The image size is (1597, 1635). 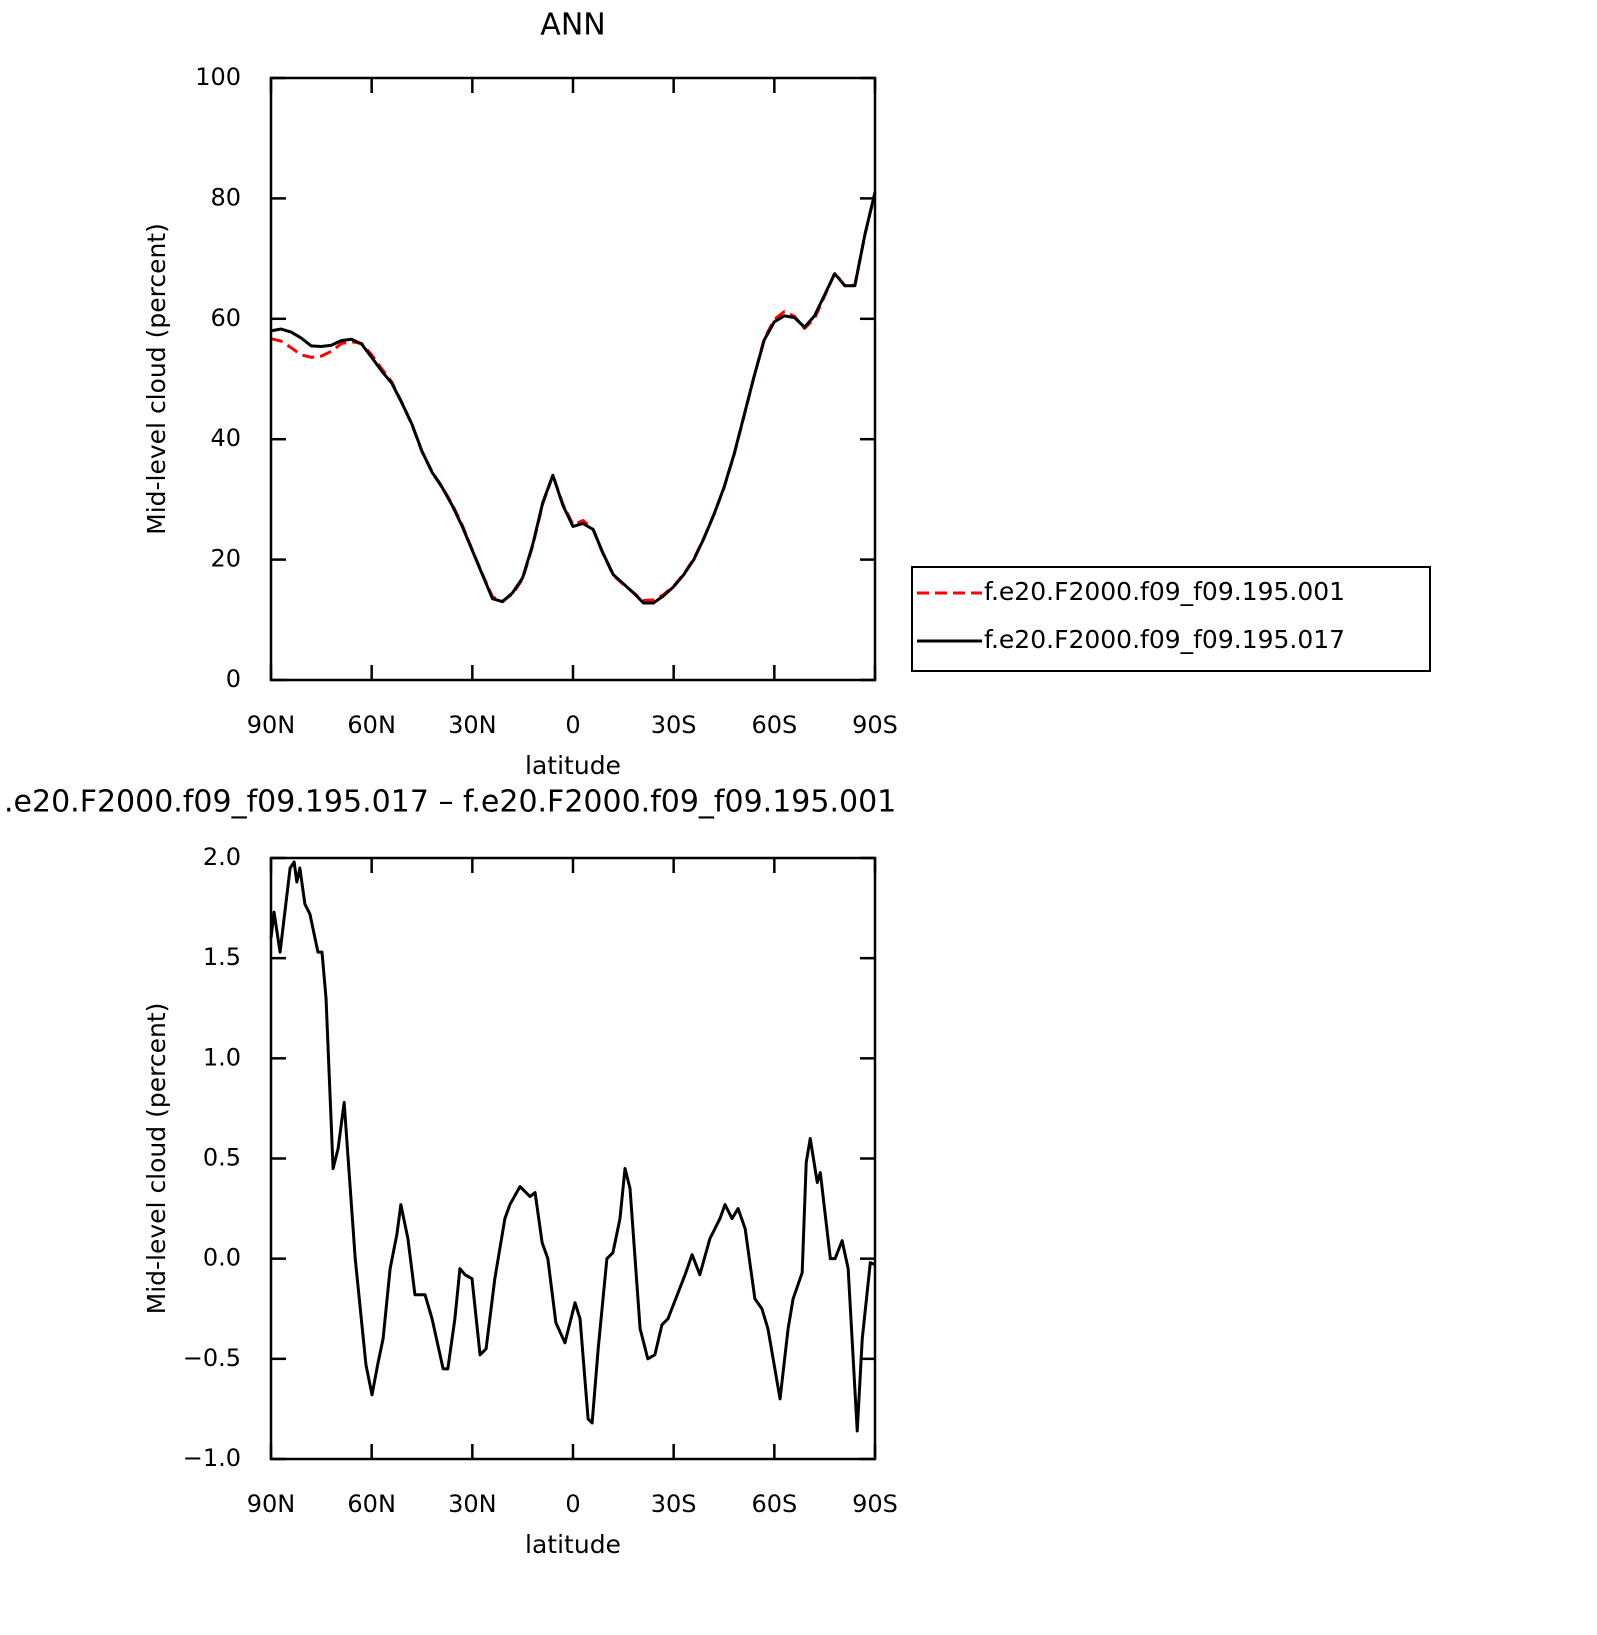 I want to click on y-tick-label: 0, so click(x=233, y=679).